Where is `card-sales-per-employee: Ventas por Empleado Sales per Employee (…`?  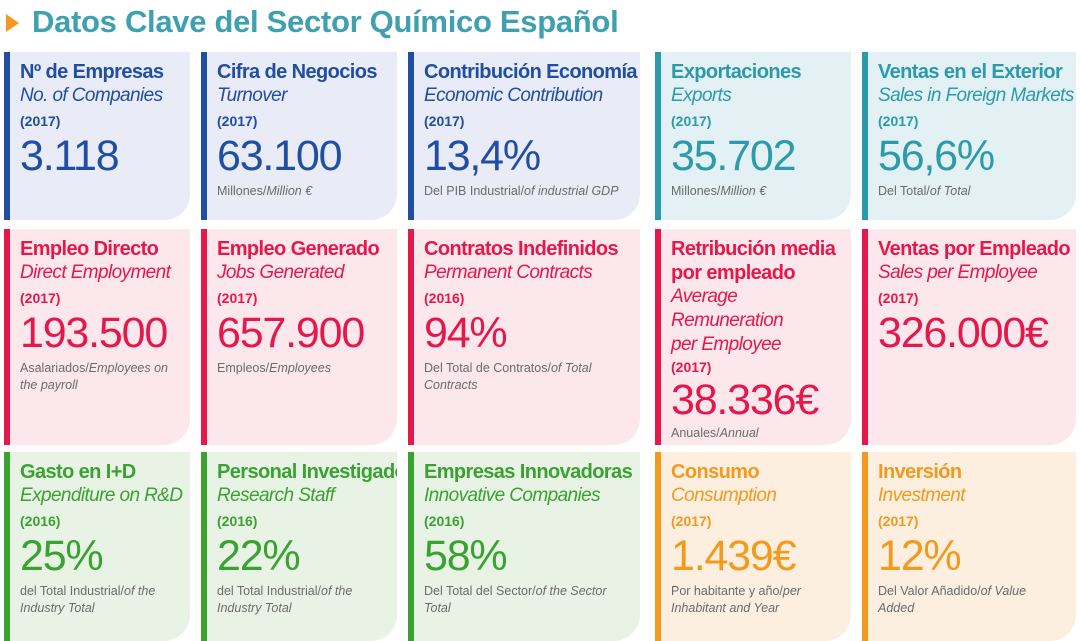 card-sales-per-employee: Ventas por Empleado Sales per Employee (… is located at coordinates (969, 337).